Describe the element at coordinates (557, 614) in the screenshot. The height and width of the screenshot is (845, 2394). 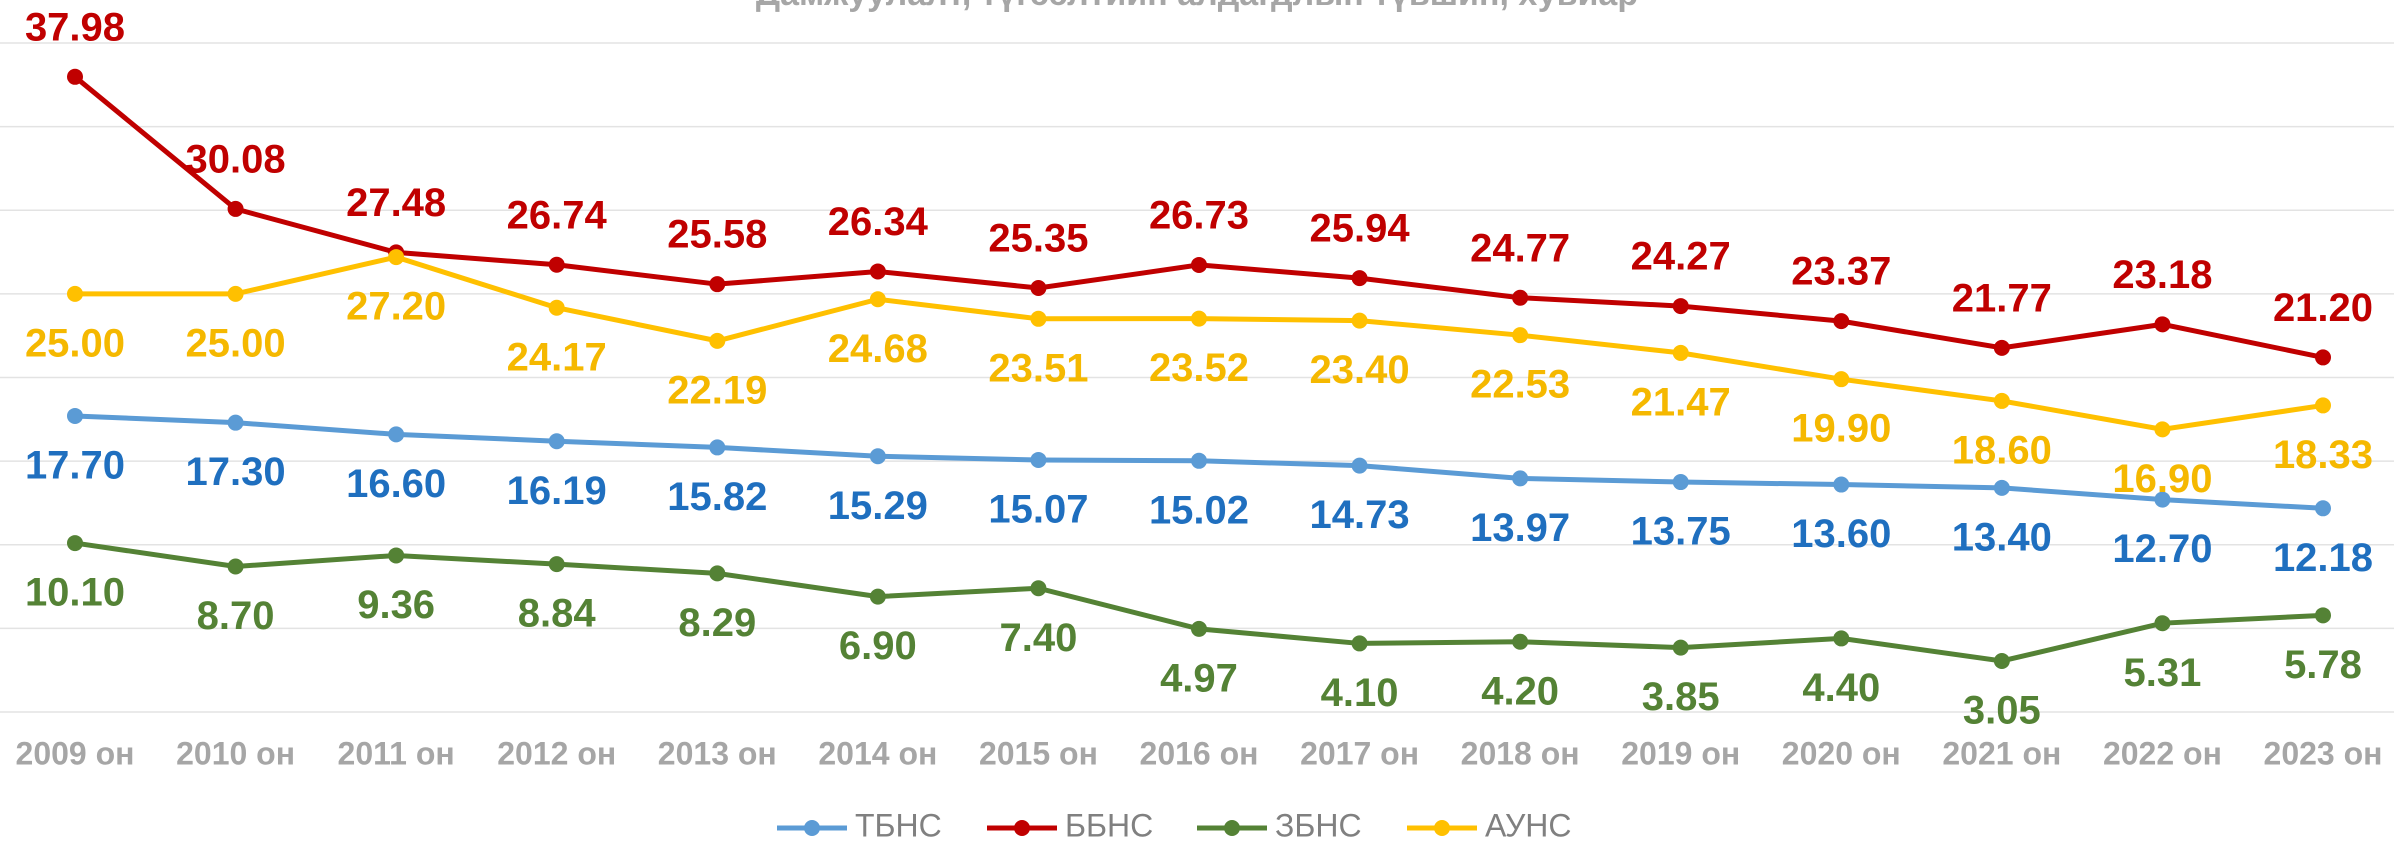
I see `data-label: 8.84` at that location.